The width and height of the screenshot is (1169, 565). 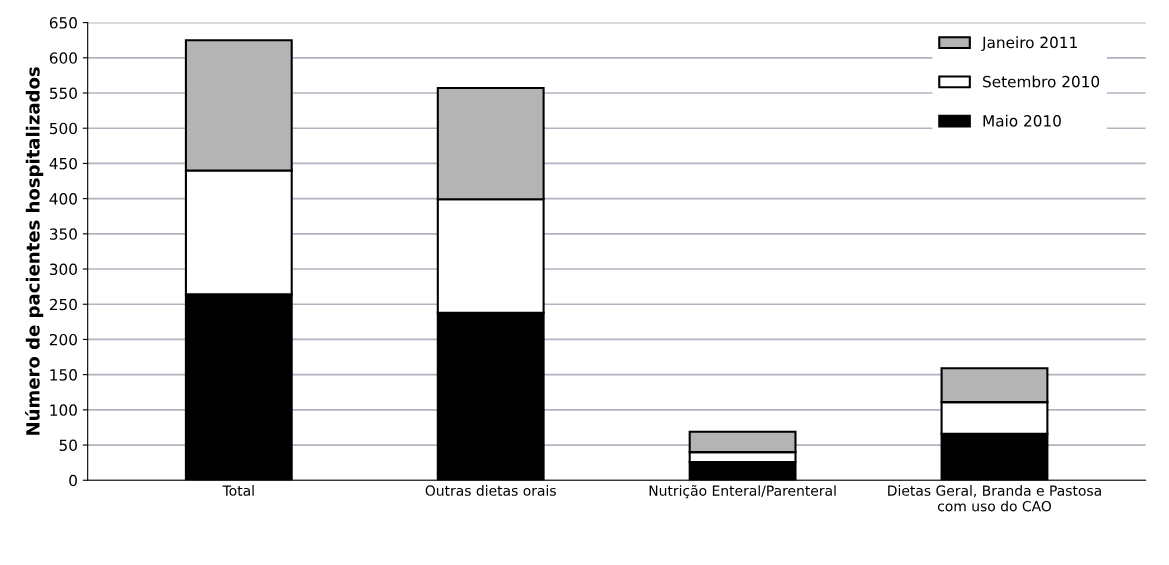 I want to click on y-tick-label: 350, so click(x=63, y=234).